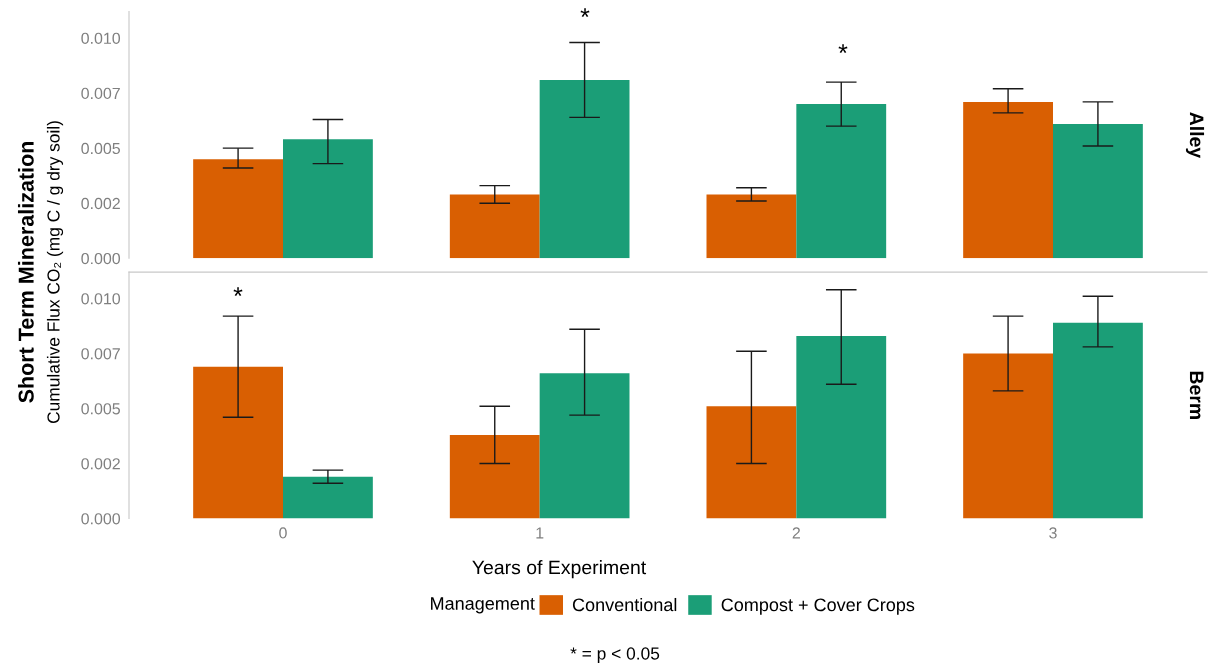 Image resolution: width=1212 pixels, height=665 pixels. I want to click on x-axis-title: Years of Experiment, so click(559, 569).